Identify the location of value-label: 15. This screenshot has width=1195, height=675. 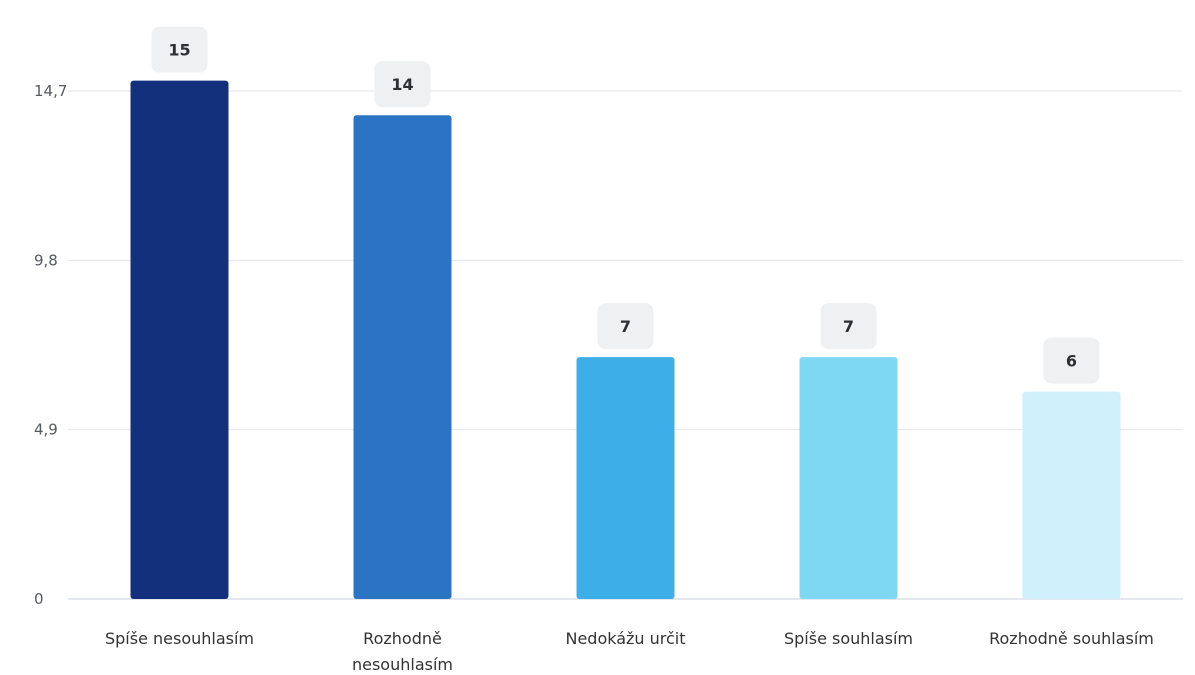
(179, 50).